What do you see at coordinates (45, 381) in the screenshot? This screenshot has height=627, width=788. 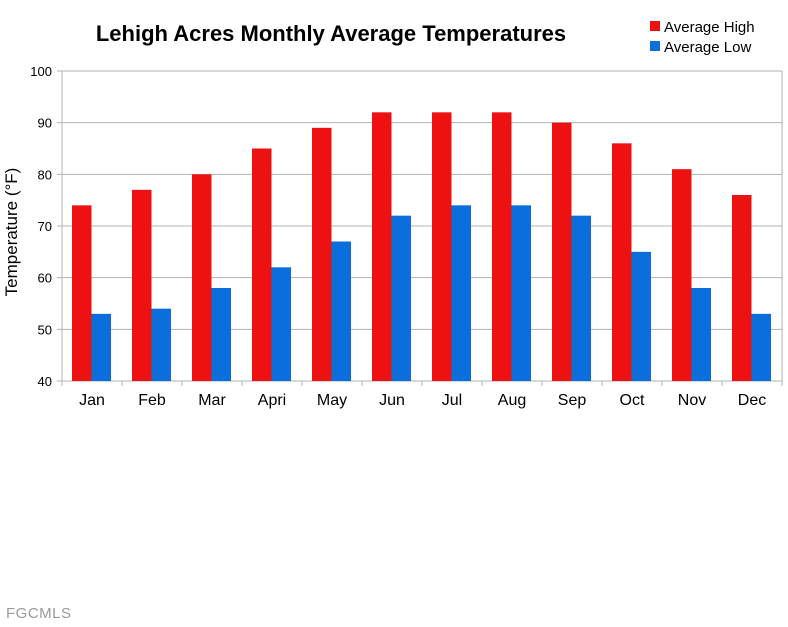 I see `y-tick-label: 40` at bounding box center [45, 381].